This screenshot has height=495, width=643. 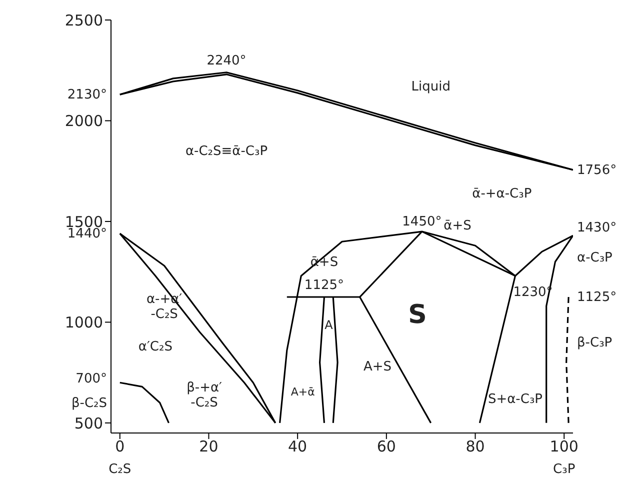 What do you see at coordinates (378, 366) in the screenshot?
I see `annotation: A+S` at bounding box center [378, 366].